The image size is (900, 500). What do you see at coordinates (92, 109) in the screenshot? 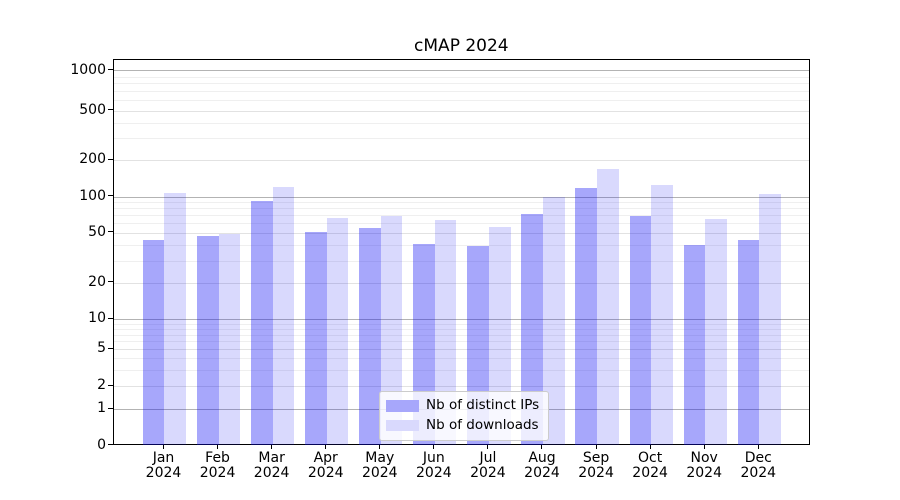
I see `y-tick-label-500: 500` at bounding box center [92, 109].